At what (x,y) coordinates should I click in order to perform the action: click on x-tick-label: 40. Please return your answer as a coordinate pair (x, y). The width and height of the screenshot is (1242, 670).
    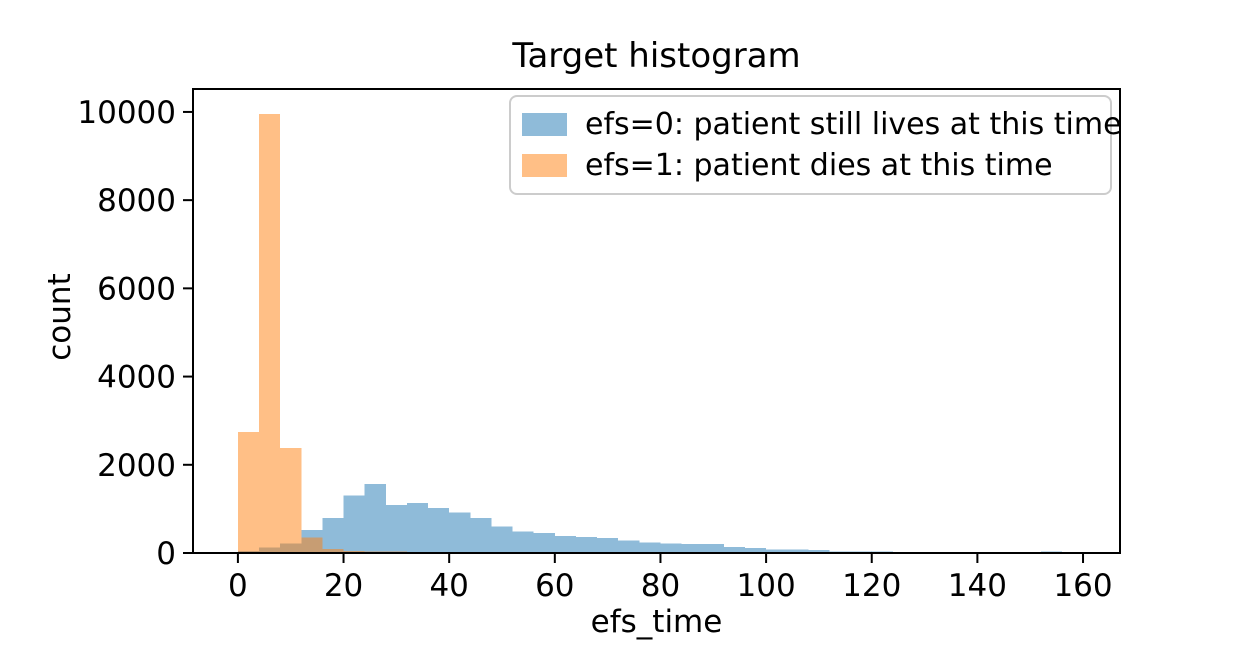
    Looking at the image, I should click on (448, 586).